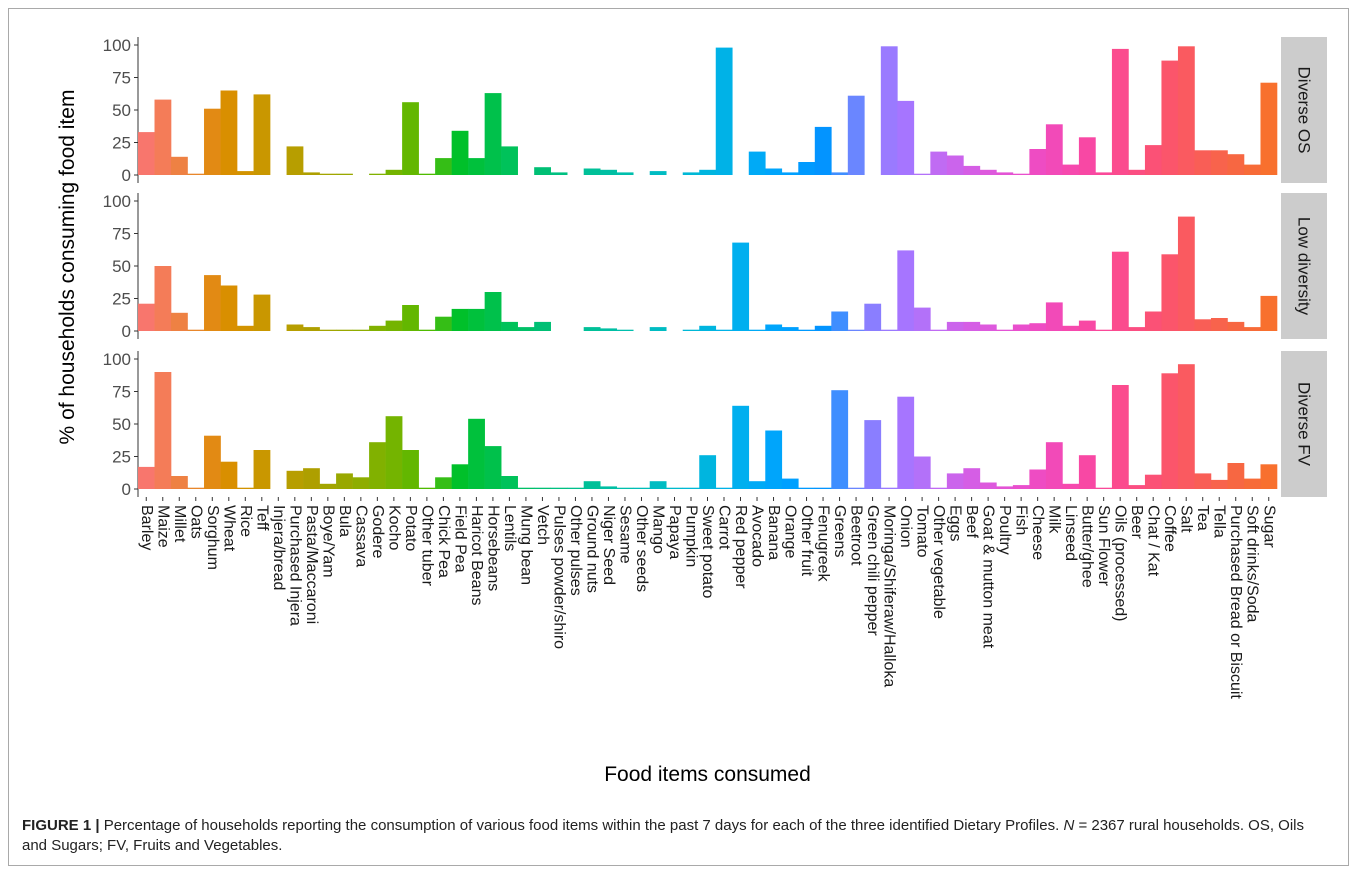  Describe the element at coordinates (476, 319) in the screenshot. I see `bar-haricot-beans` at that location.